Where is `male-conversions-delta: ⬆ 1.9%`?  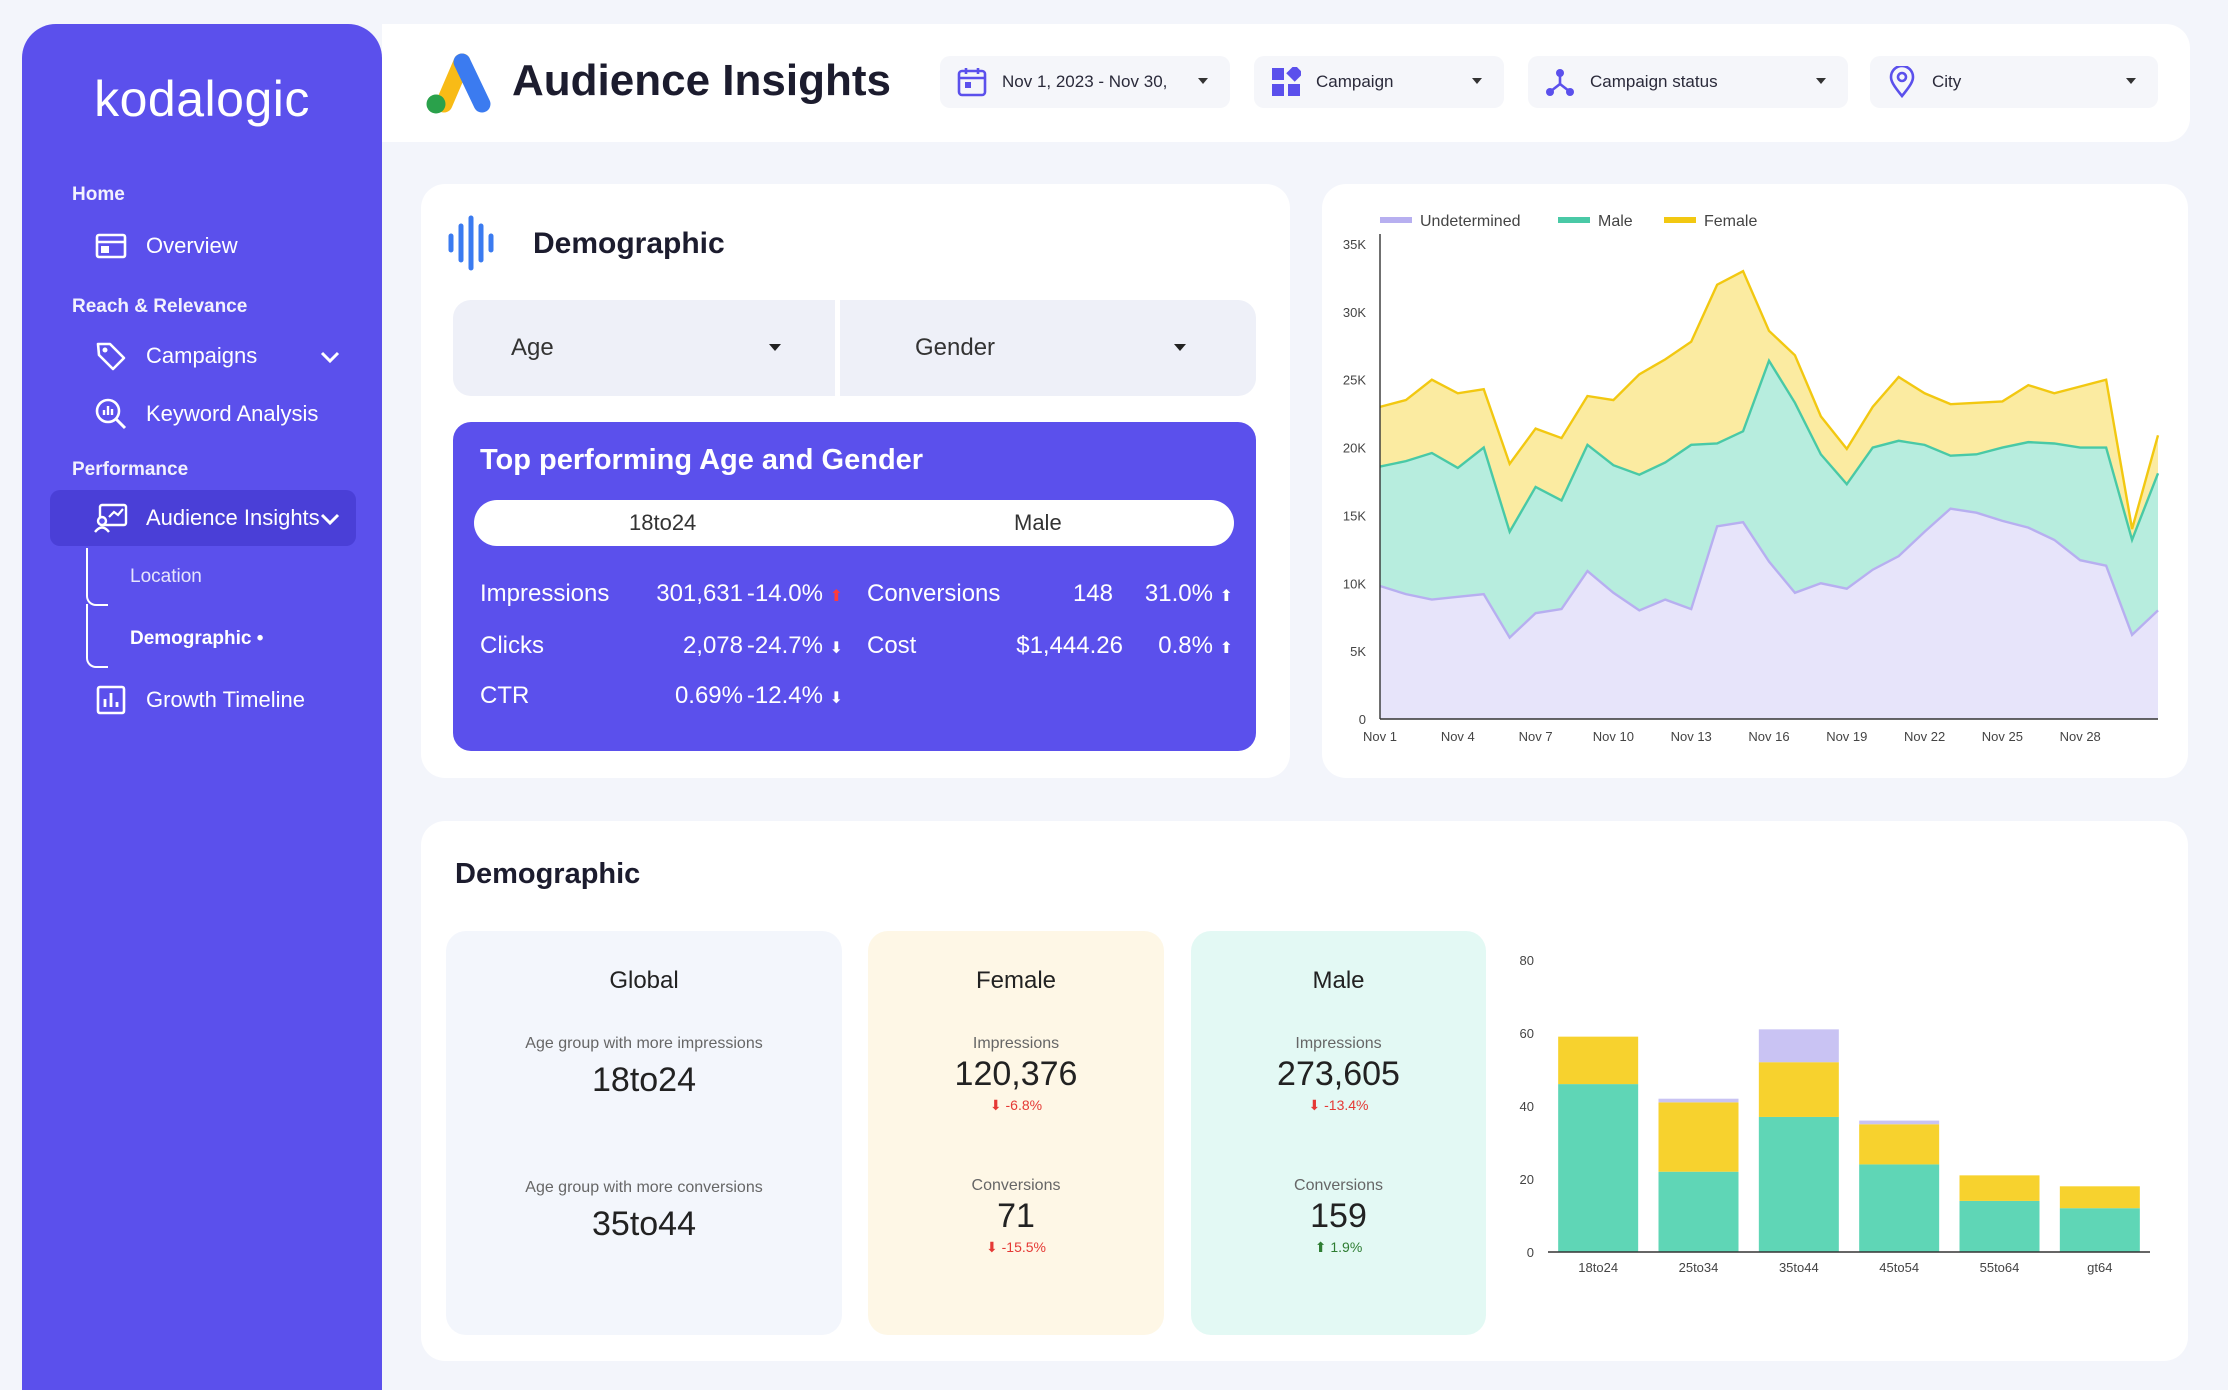
male-conversions-delta: ⬆ 1.9% is located at coordinates (1338, 1247).